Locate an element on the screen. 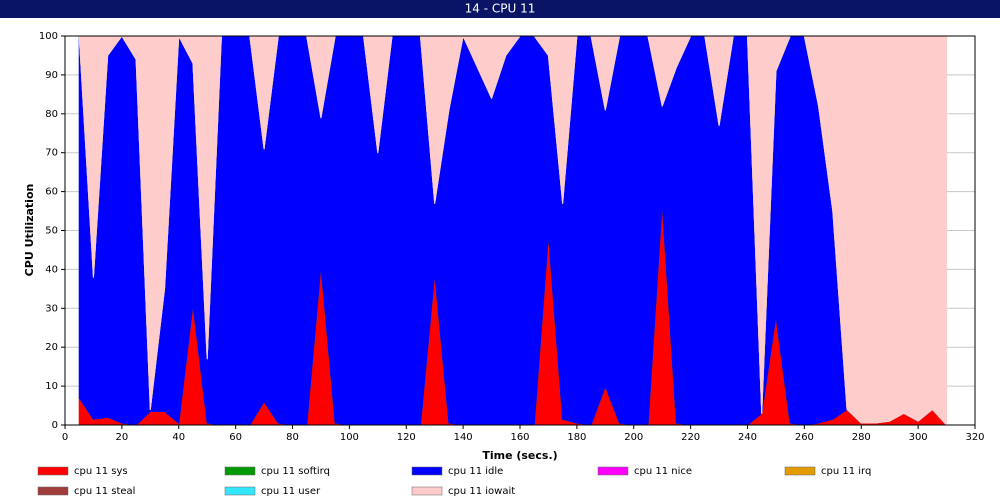 This screenshot has width=1000, height=504. legend-label: cpu 11 softirq is located at coordinates (295, 471).